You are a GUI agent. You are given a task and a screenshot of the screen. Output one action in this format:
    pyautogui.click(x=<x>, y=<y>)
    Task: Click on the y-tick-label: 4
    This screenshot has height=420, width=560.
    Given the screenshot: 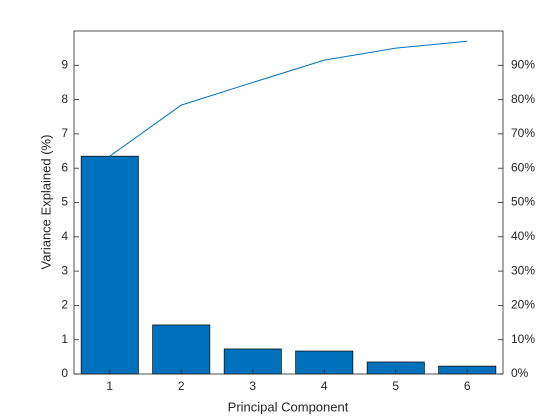 What is the action you would take?
    pyautogui.click(x=64, y=236)
    